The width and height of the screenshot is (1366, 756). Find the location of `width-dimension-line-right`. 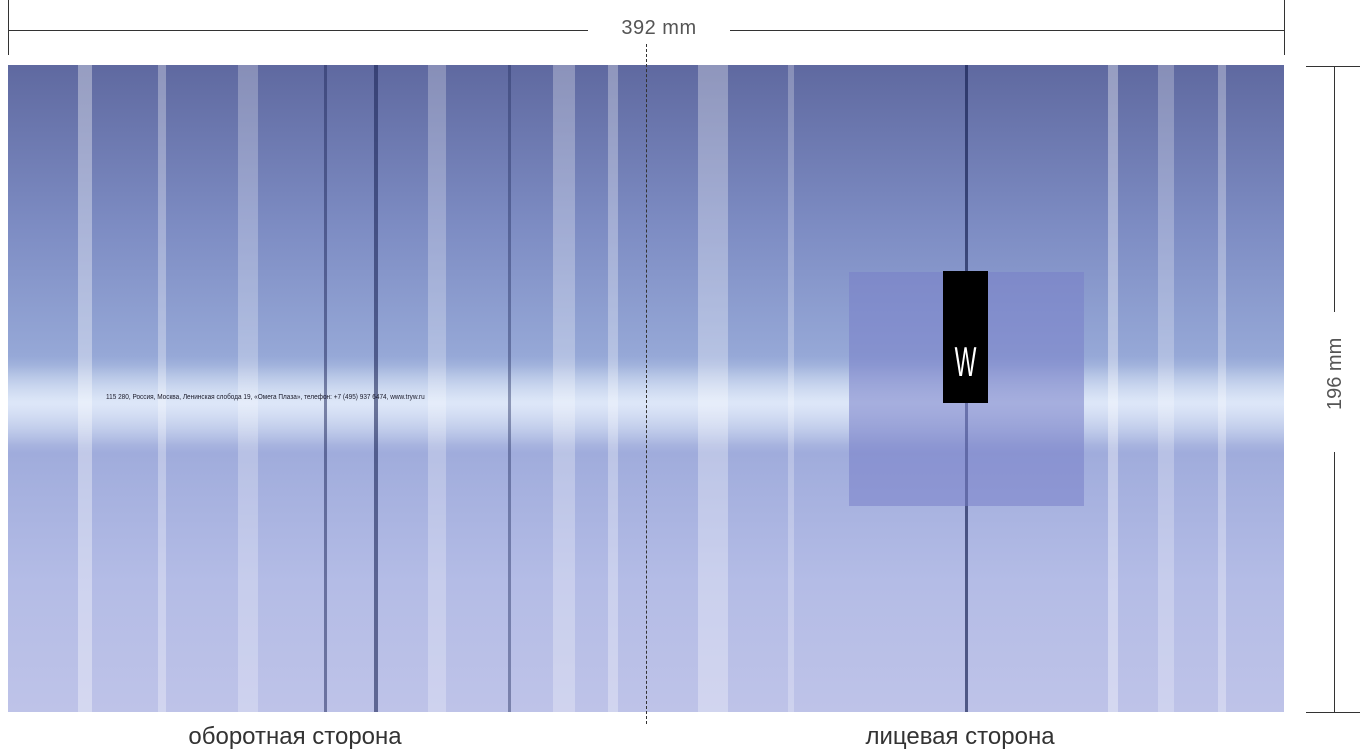

width-dimension-line-right is located at coordinates (1007, 30).